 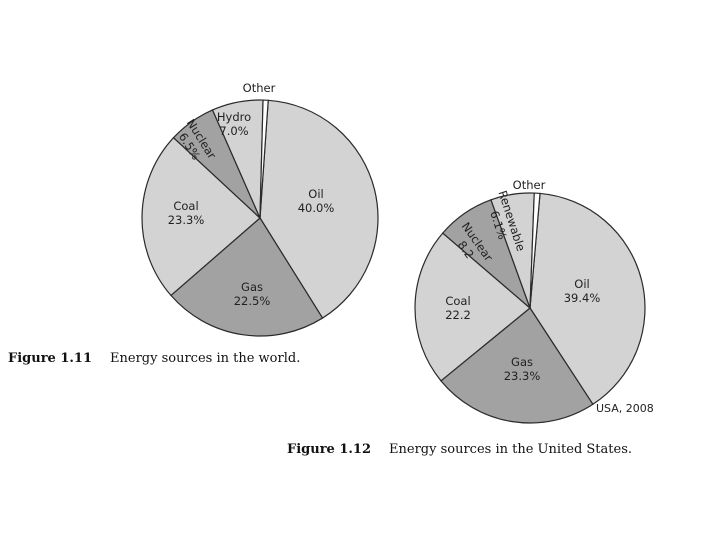 What do you see at coordinates (625, 408) in the screenshot?
I see `usa-note: USA, 2008` at bounding box center [625, 408].